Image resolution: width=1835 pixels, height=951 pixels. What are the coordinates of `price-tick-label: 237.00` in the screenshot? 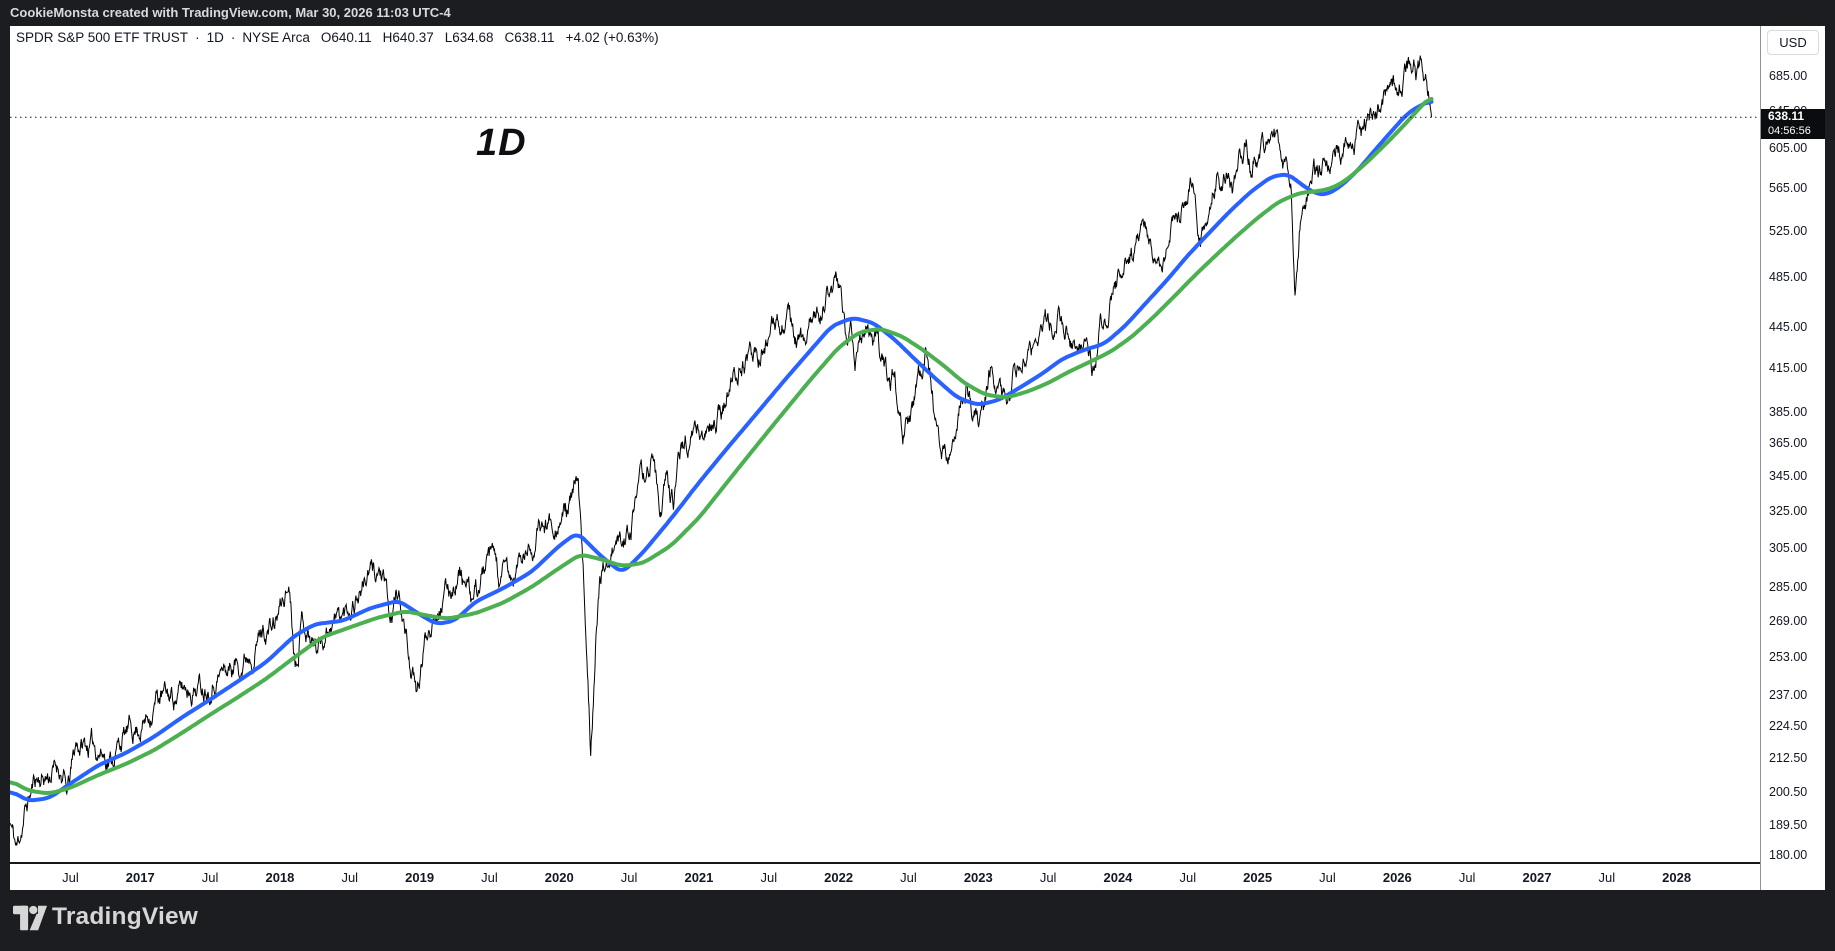 It's located at (1788, 694).